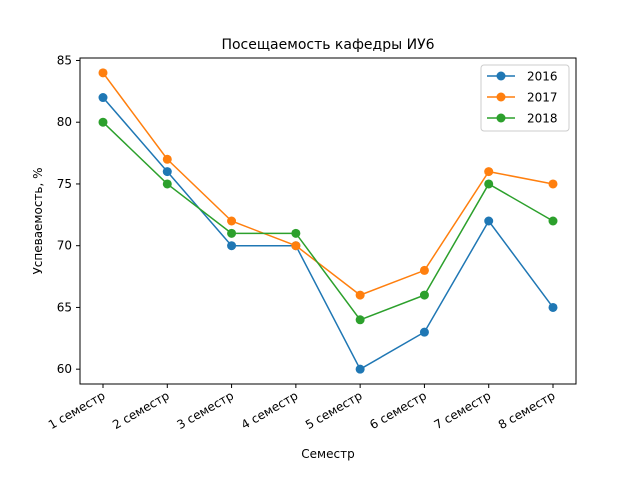 The width and height of the screenshot is (640, 480). I want to click on legend-marker-2016, so click(501, 76).